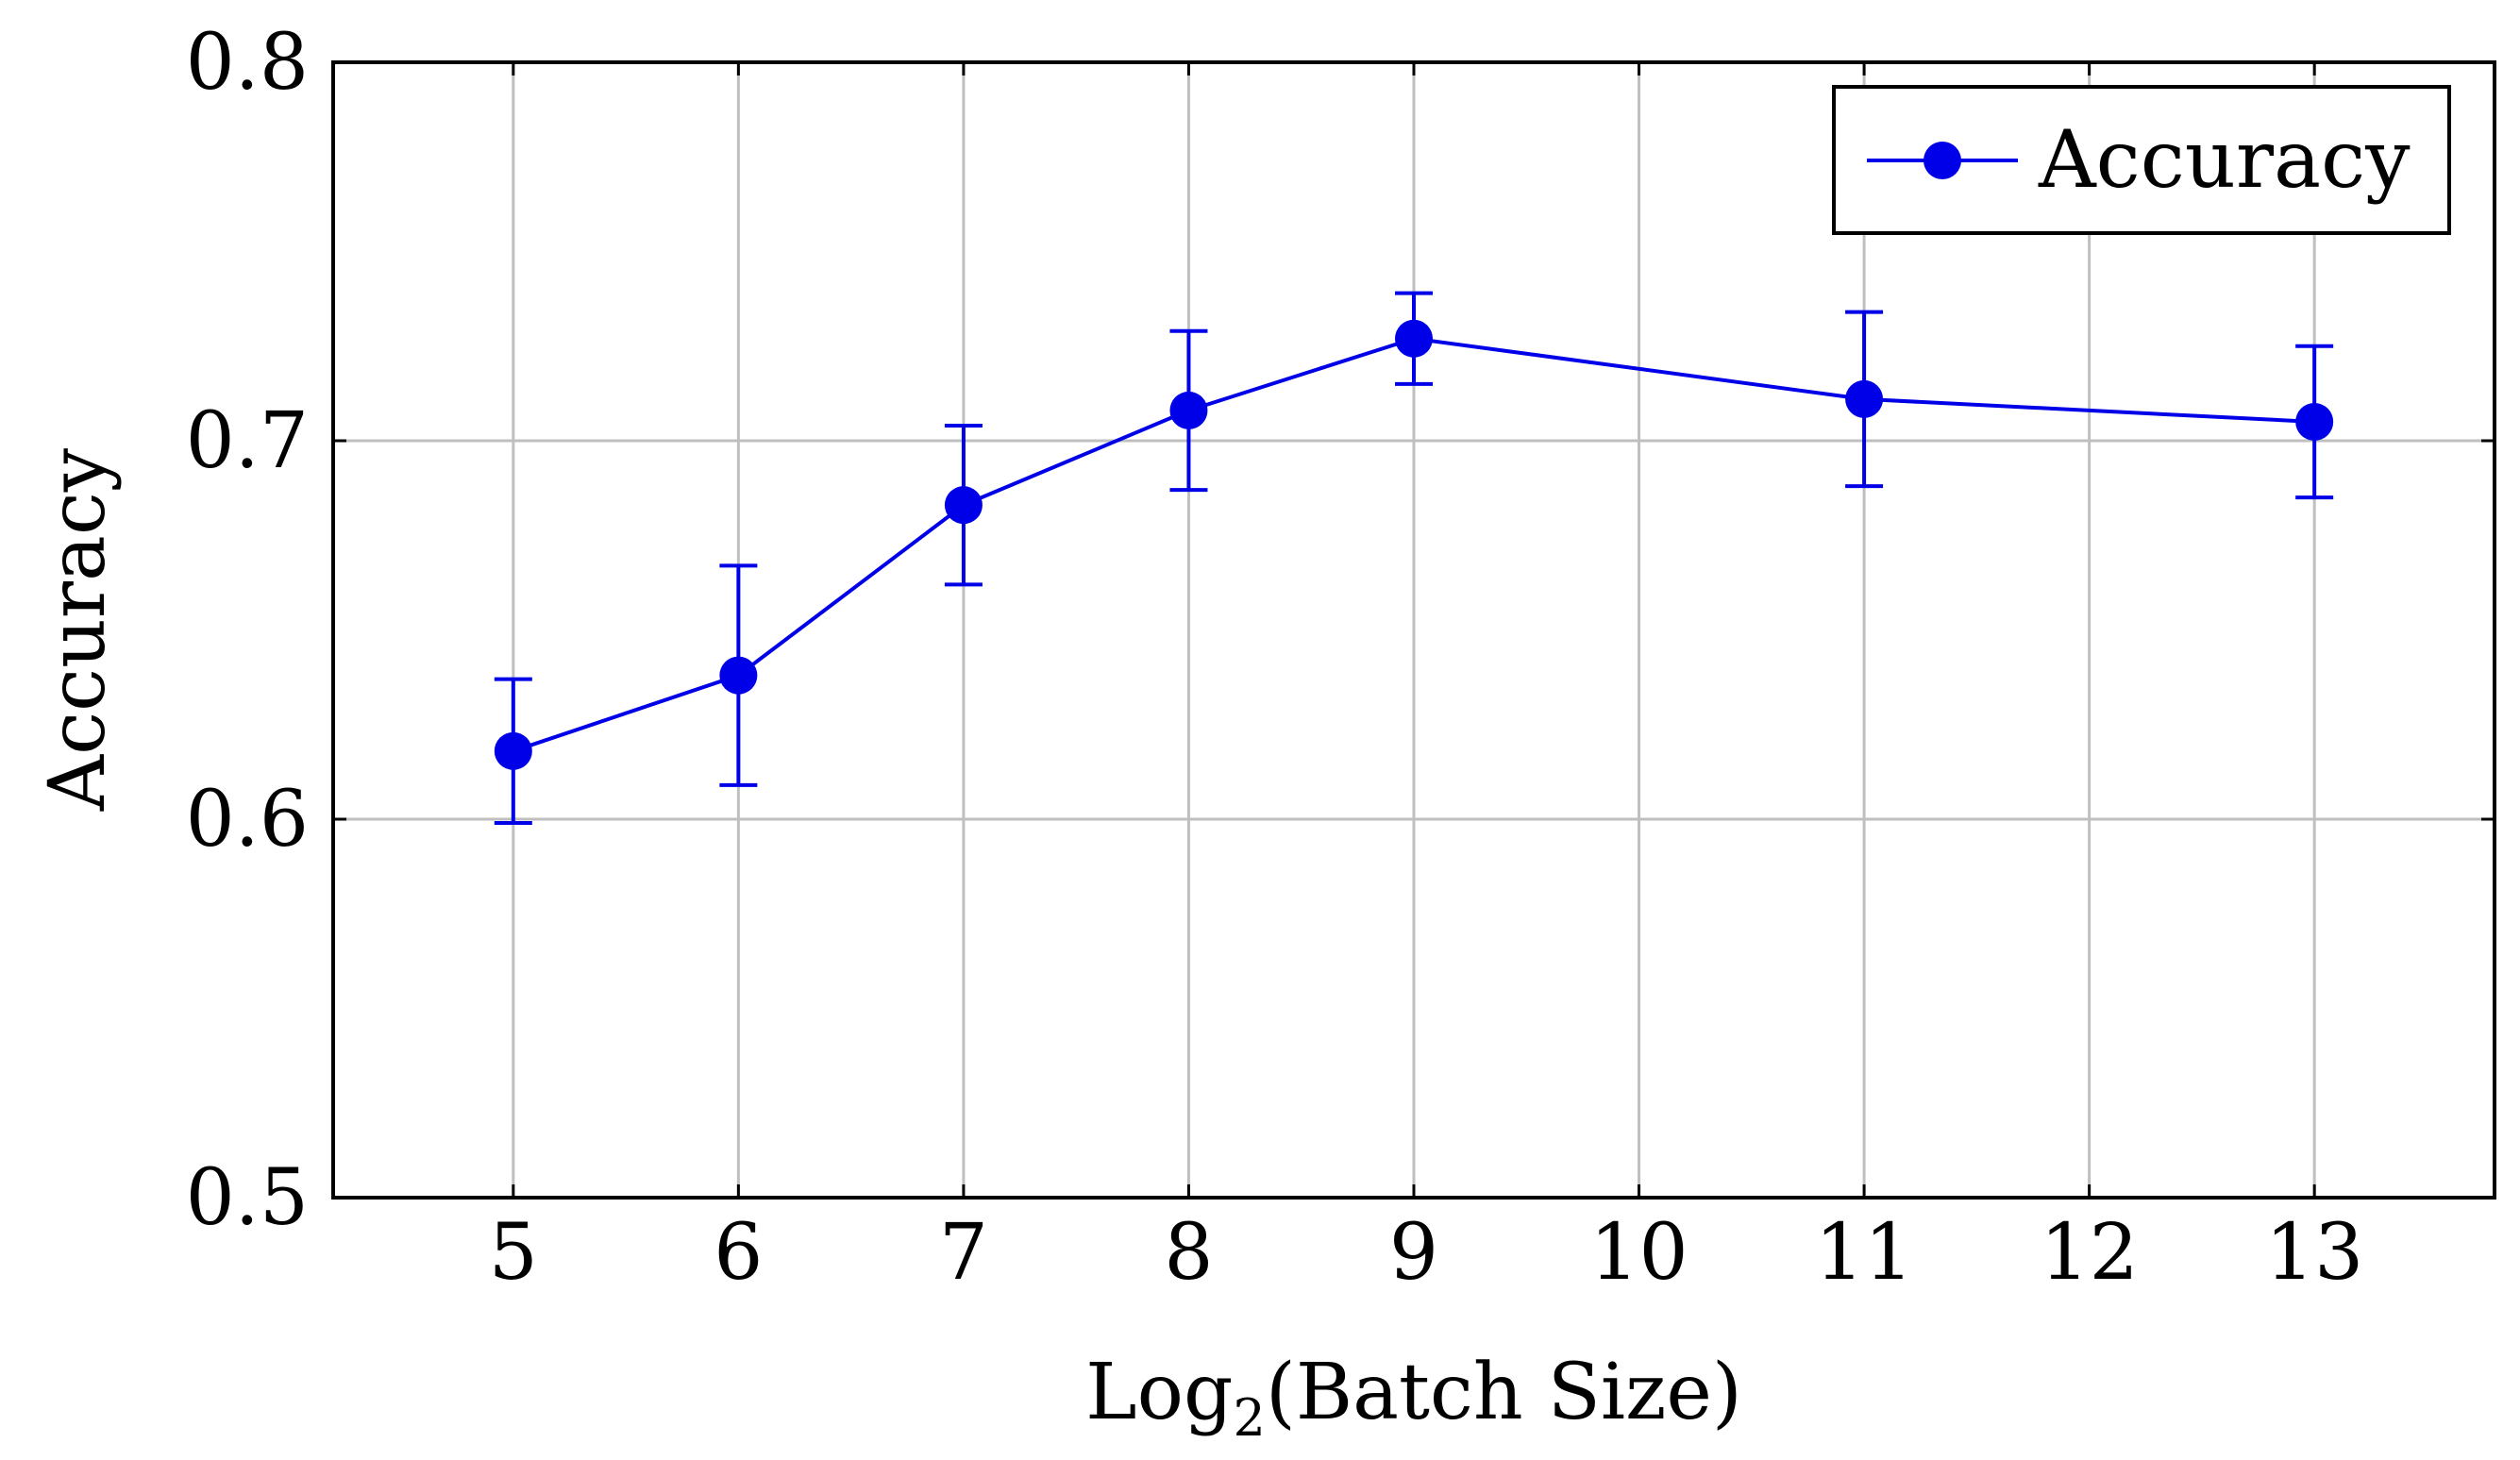 The width and height of the screenshot is (2520, 1460). Describe the element at coordinates (1249, 1418) in the screenshot. I see `x-axis-label-subscript: 2` at that location.